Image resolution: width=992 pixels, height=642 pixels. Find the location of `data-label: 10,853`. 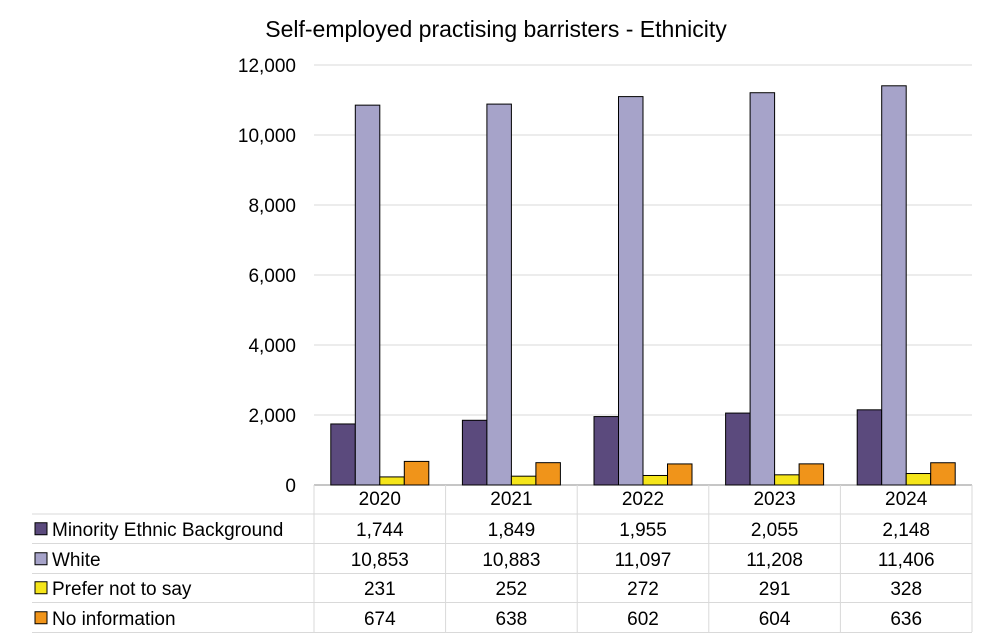

data-label: 10,853 is located at coordinates (380, 560).